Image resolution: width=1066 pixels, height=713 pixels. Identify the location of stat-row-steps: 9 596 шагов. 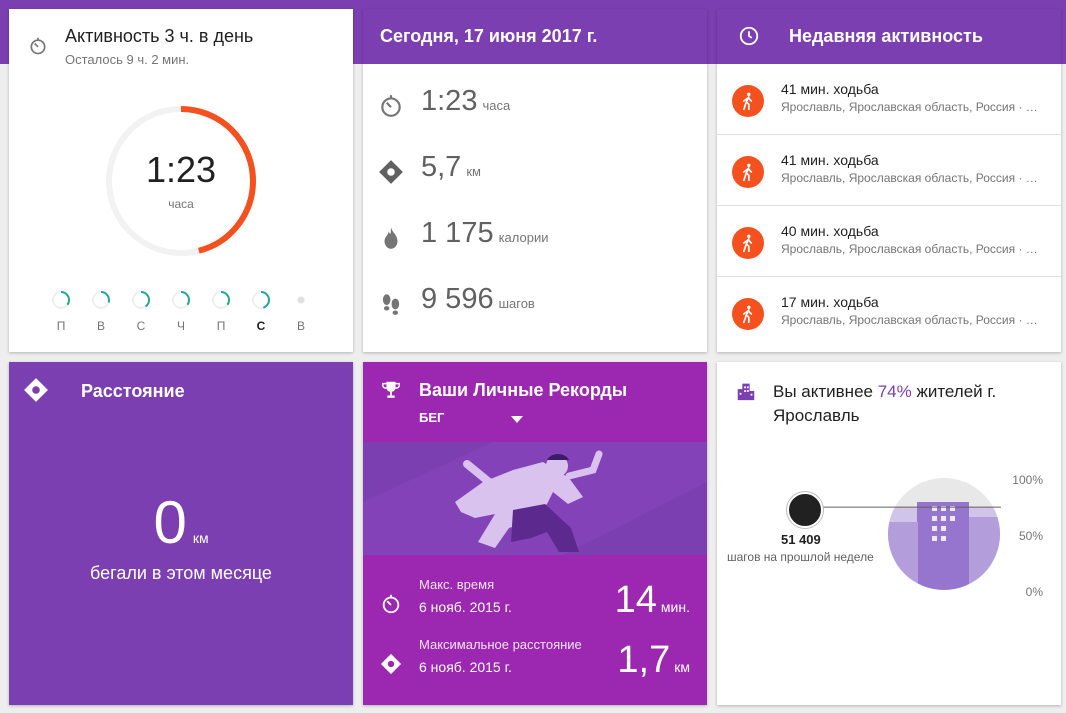
(535, 303).